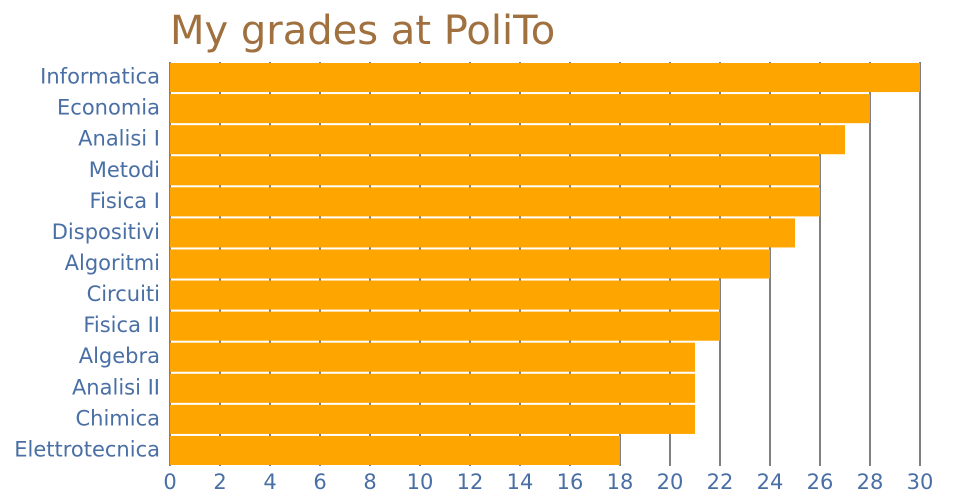  Describe the element at coordinates (269, 482) in the screenshot. I see `x-tick-label: 4` at that location.